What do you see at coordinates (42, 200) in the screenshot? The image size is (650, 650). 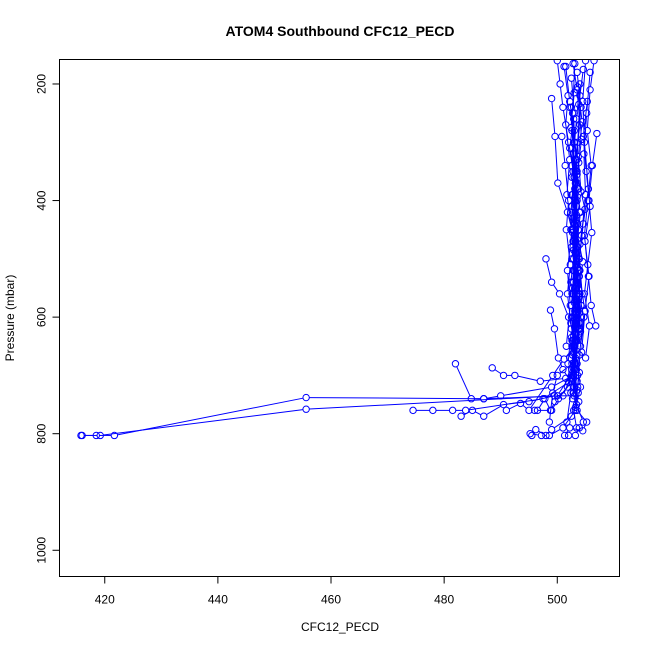 I see `y-tick-label: 400` at bounding box center [42, 200].